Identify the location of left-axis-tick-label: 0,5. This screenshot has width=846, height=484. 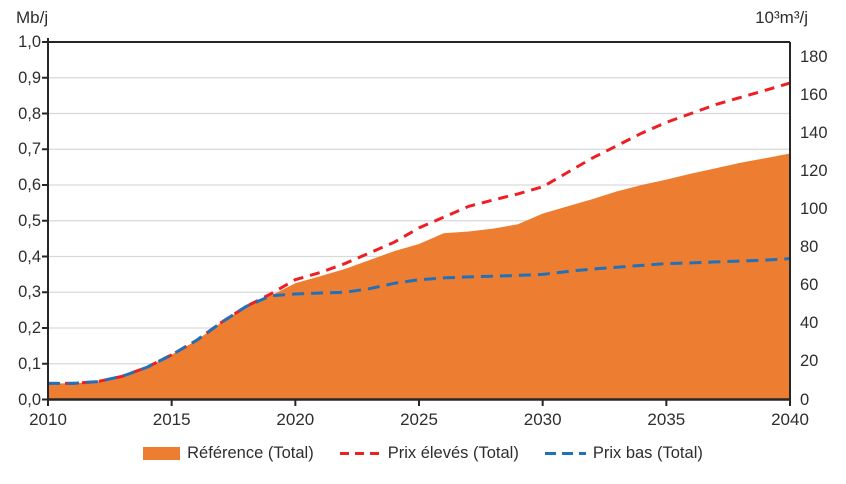
(29, 220).